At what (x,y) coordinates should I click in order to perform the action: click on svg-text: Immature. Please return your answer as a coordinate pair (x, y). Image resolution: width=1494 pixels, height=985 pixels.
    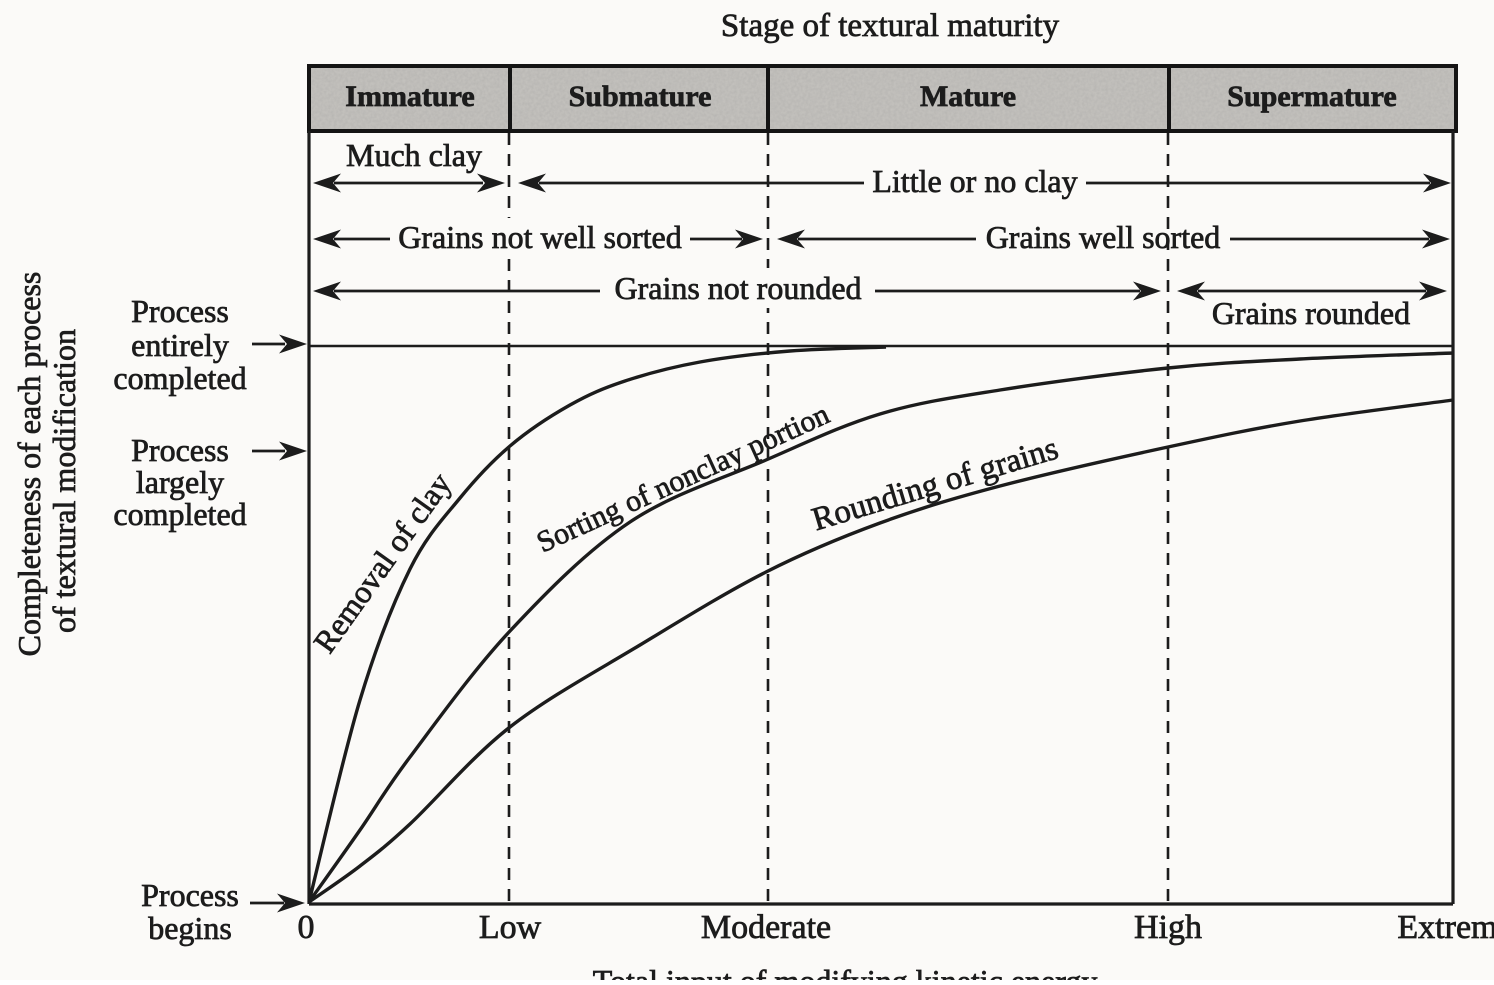
    Looking at the image, I should click on (409, 96).